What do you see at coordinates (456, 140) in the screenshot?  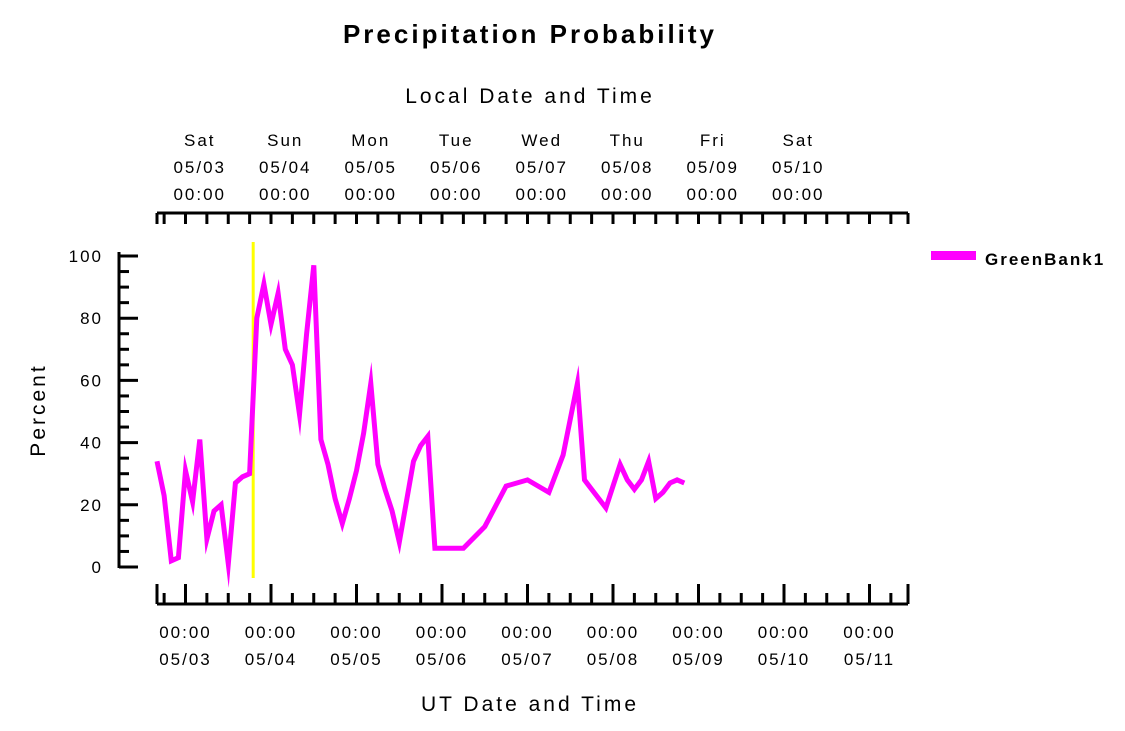 I see `top-tick-day: Tue` at bounding box center [456, 140].